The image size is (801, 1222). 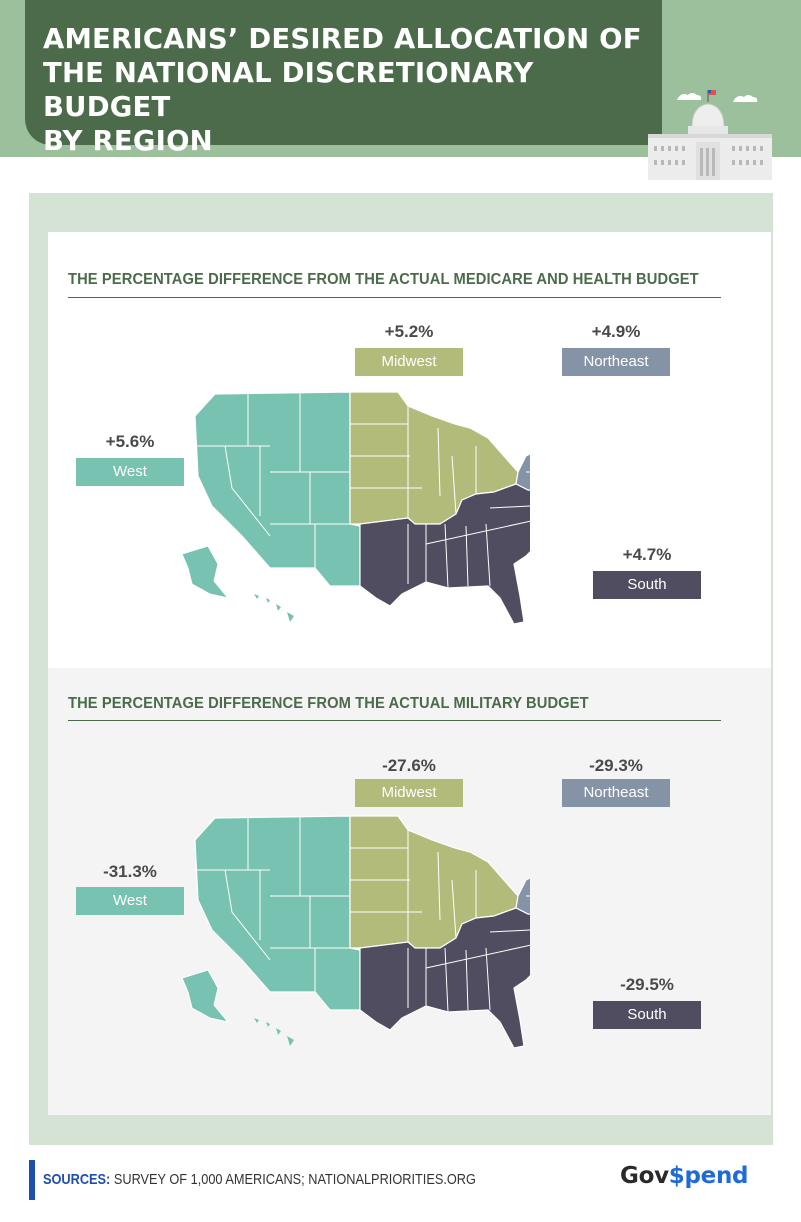 I want to click on govspend-logo: Gov$pend, so click(x=684, y=1176).